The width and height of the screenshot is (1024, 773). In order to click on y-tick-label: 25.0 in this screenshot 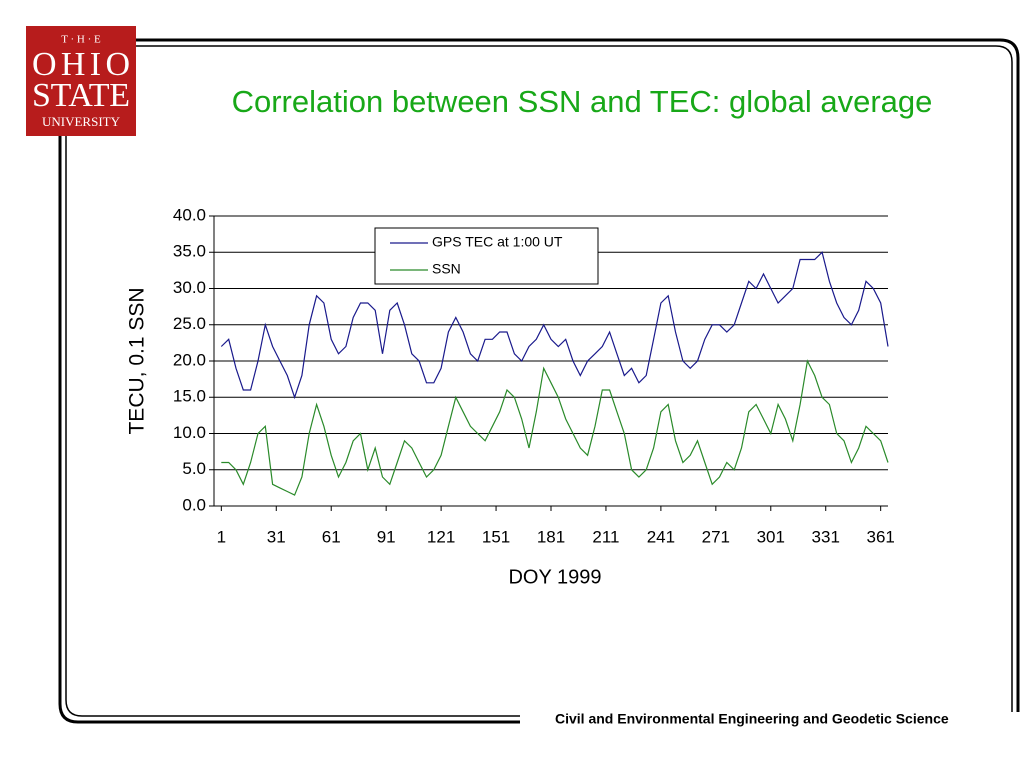, I will do `click(189, 323)`.